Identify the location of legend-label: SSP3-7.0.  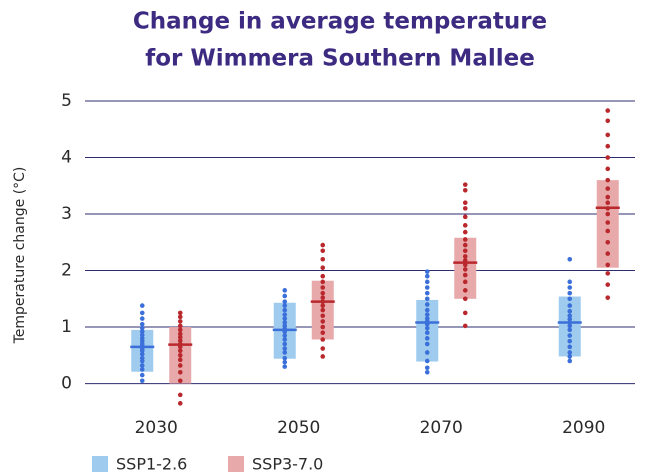
(287, 464).